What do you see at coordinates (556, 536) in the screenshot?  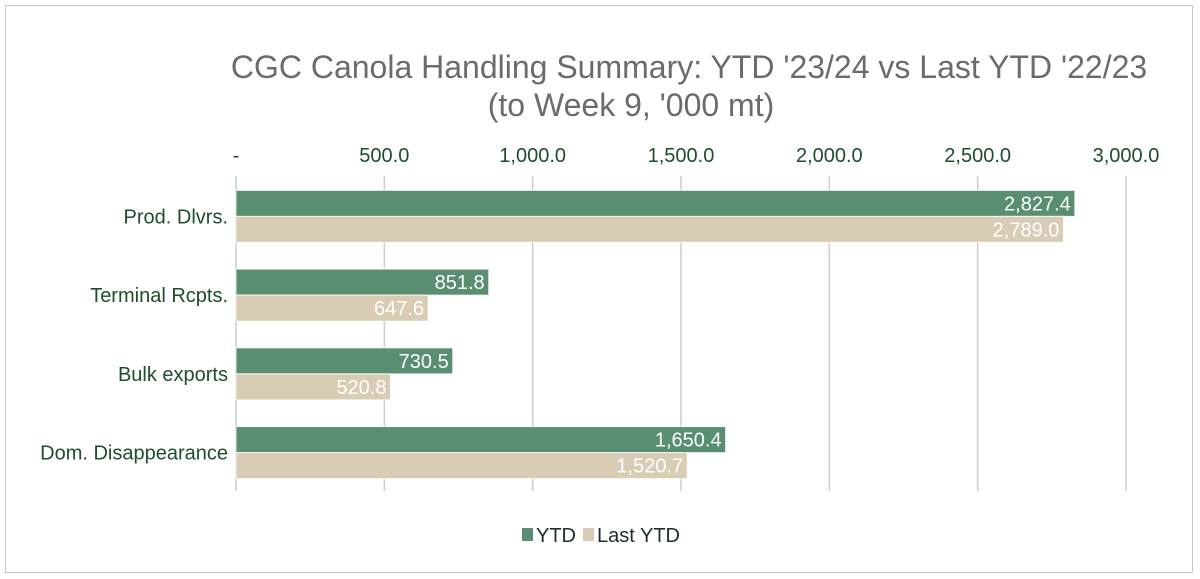 I see `legend-label: YTD` at bounding box center [556, 536].